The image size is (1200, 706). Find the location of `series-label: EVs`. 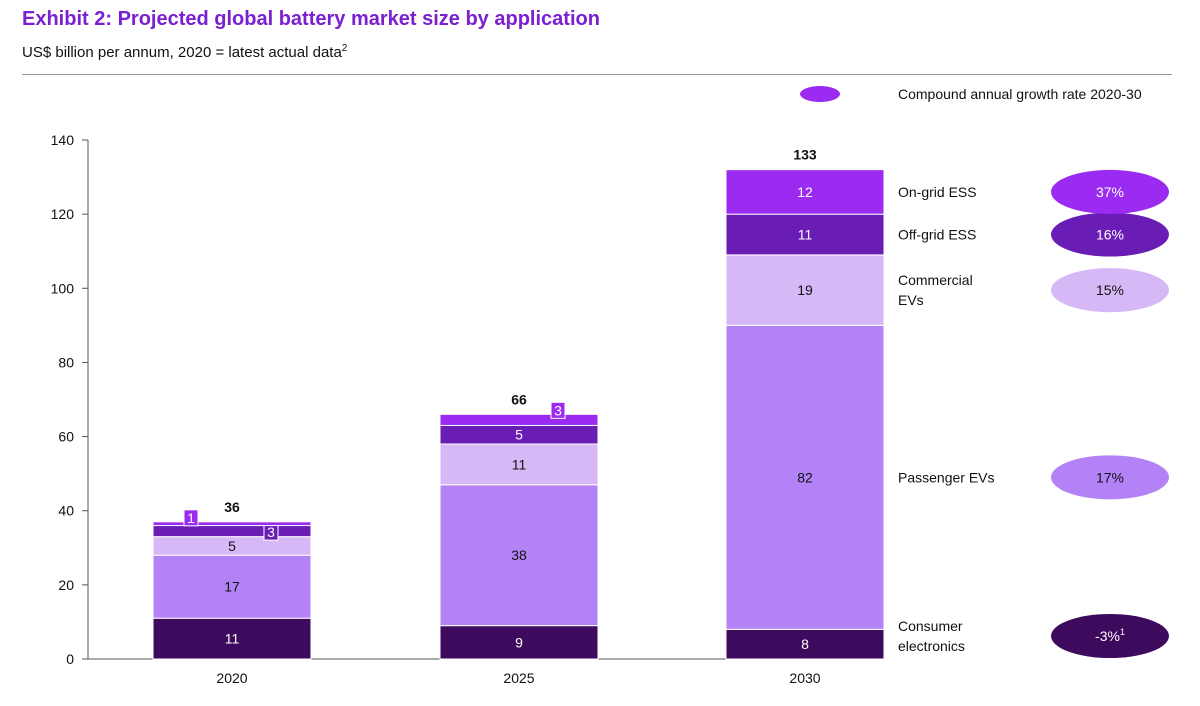

series-label: EVs is located at coordinates (911, 300).